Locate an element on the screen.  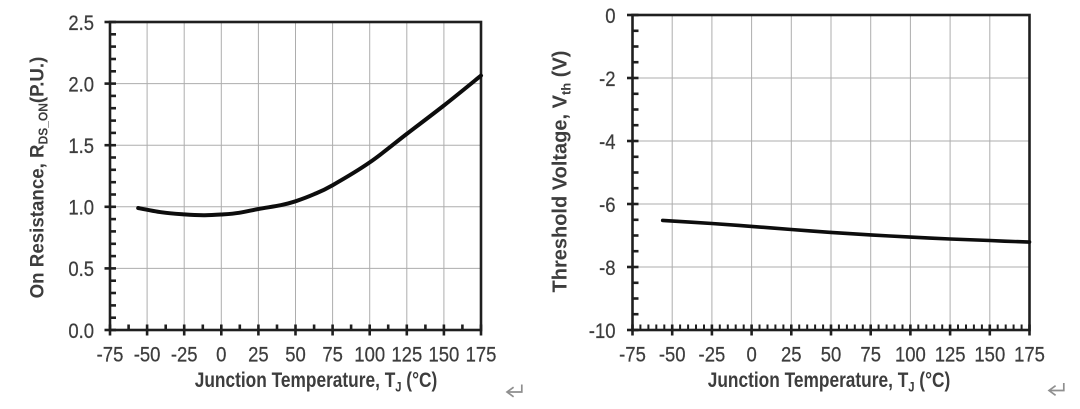
svg-text: 1.0 is located at coordinates (81, 208).